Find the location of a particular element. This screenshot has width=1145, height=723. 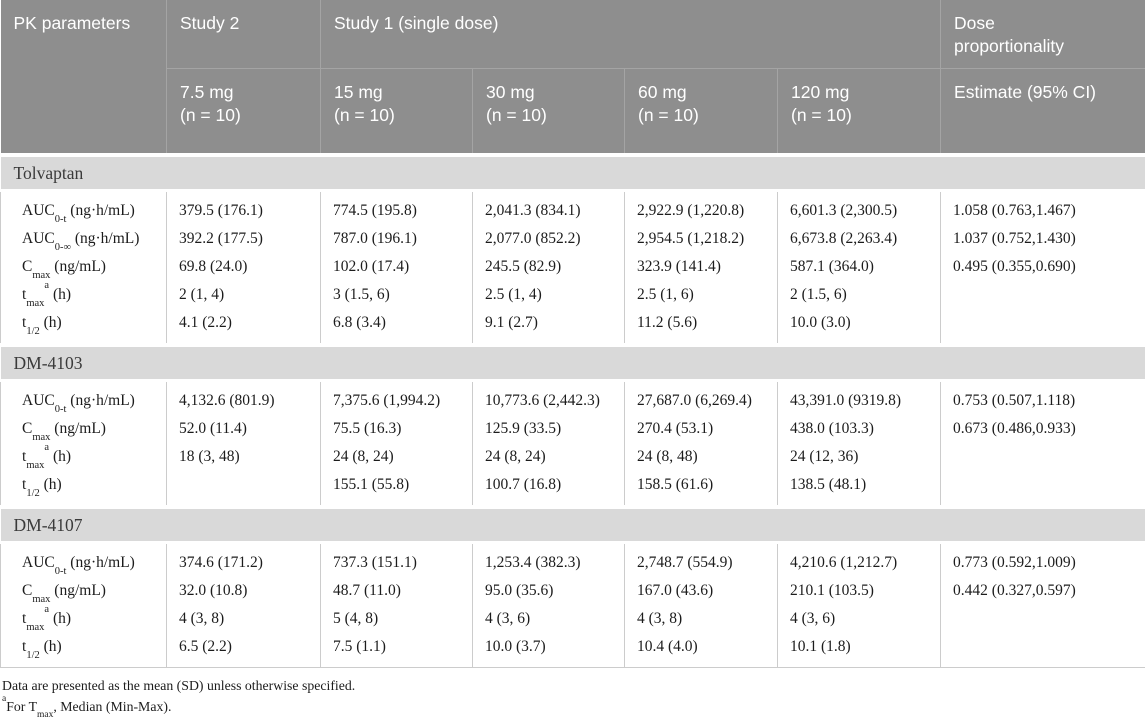

value-cell: 0.442 (0.327,0.597) is located at coordinates (1043, 591).